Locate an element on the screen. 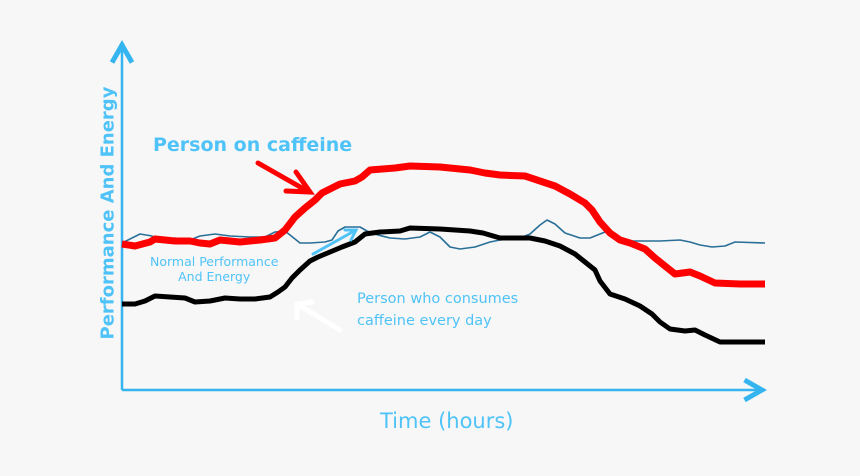  normal-performance-line is located at coordinates (443, 234).